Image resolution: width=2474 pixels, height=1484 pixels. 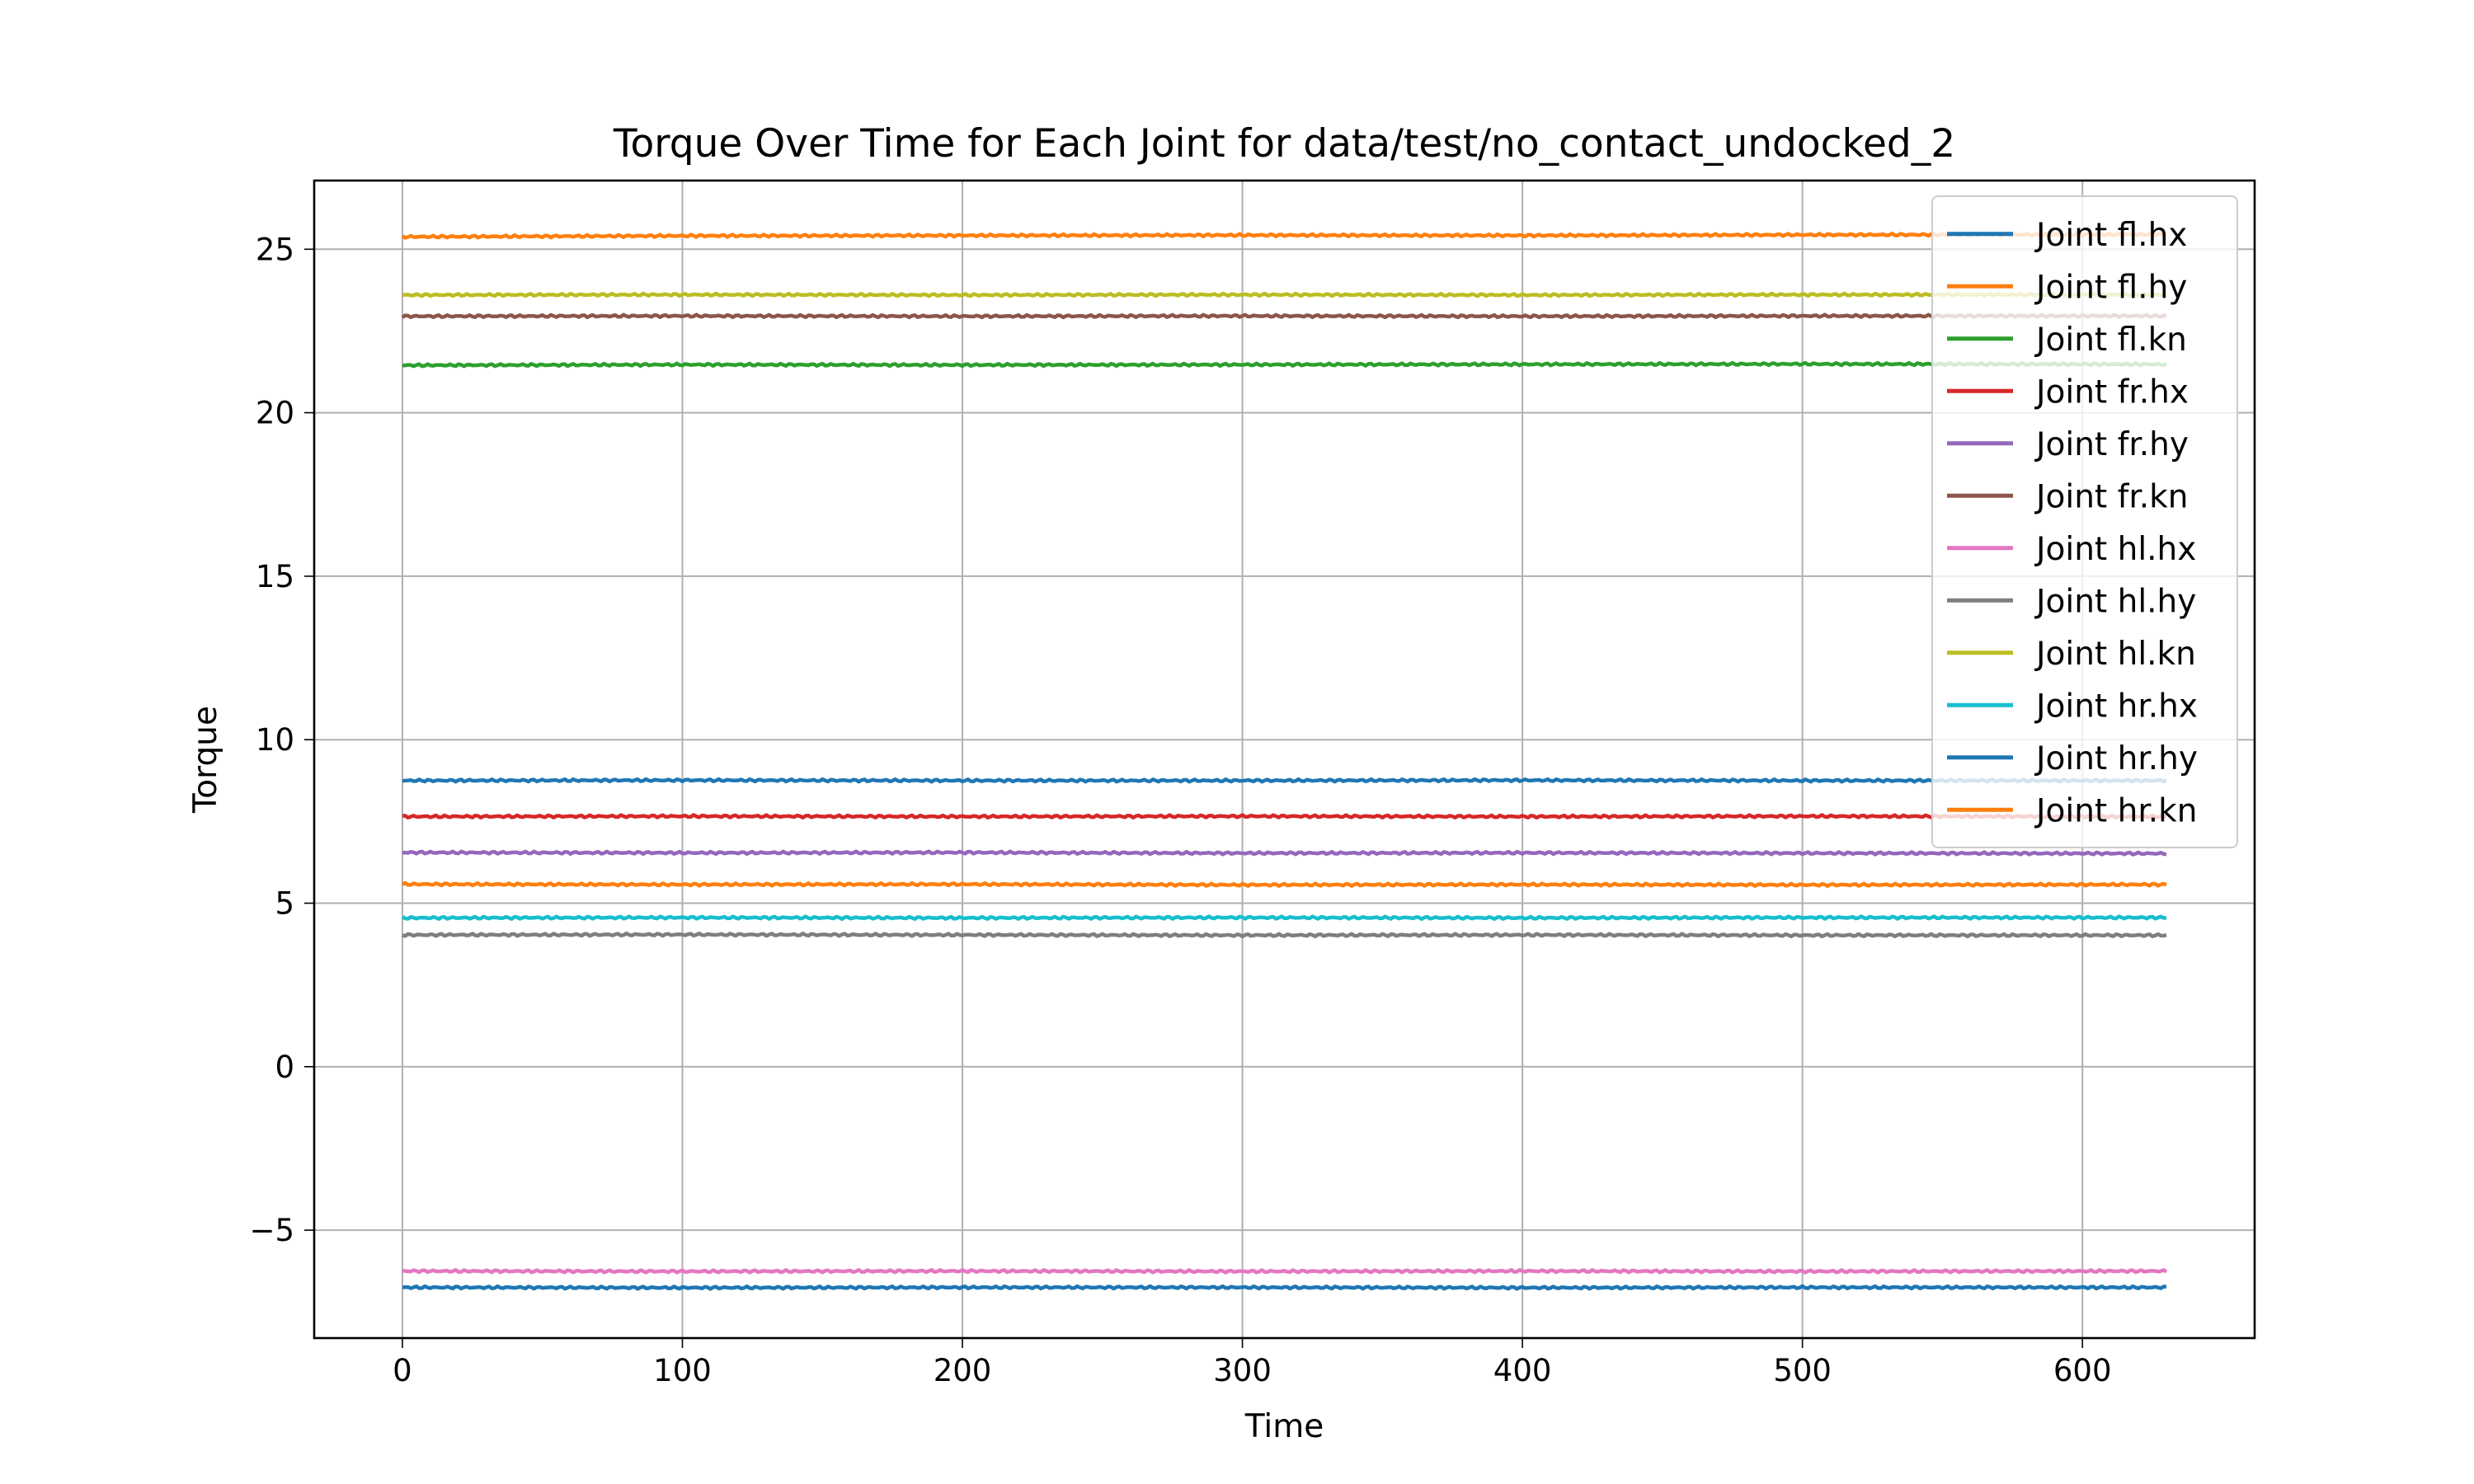 I want to click on x-tick-label: 0, so click(x=402, y=1370).